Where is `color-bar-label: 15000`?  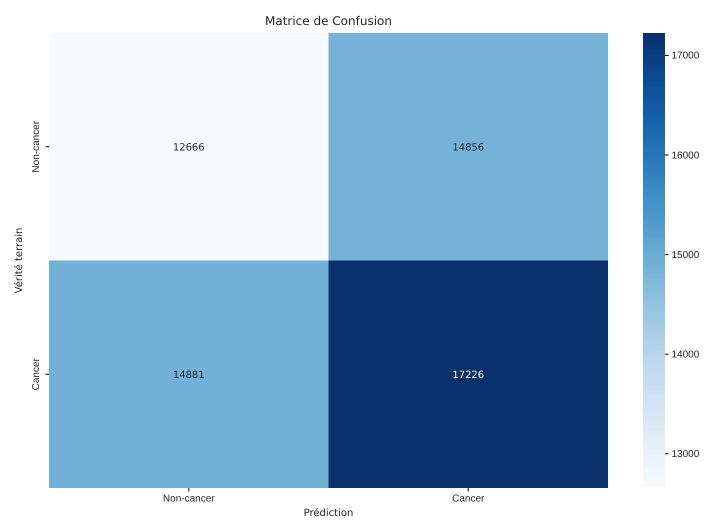
color-bar-label: 15000 is located at coordinates (686, 255).